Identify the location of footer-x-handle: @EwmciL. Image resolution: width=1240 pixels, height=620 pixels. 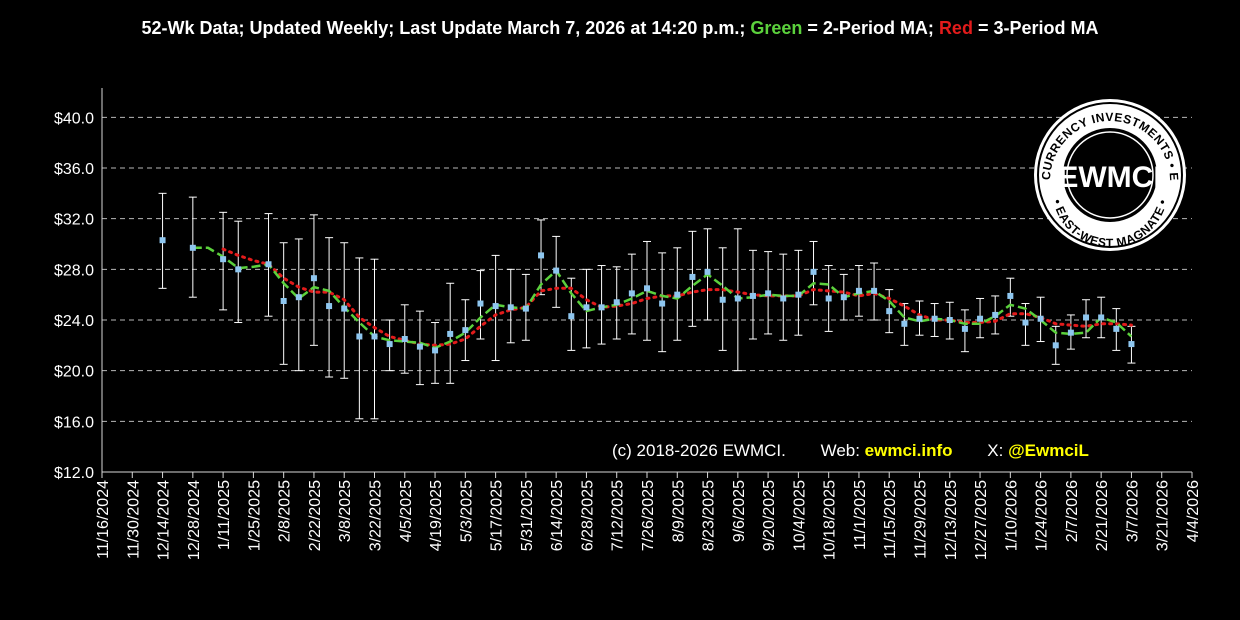
(1048, 450).